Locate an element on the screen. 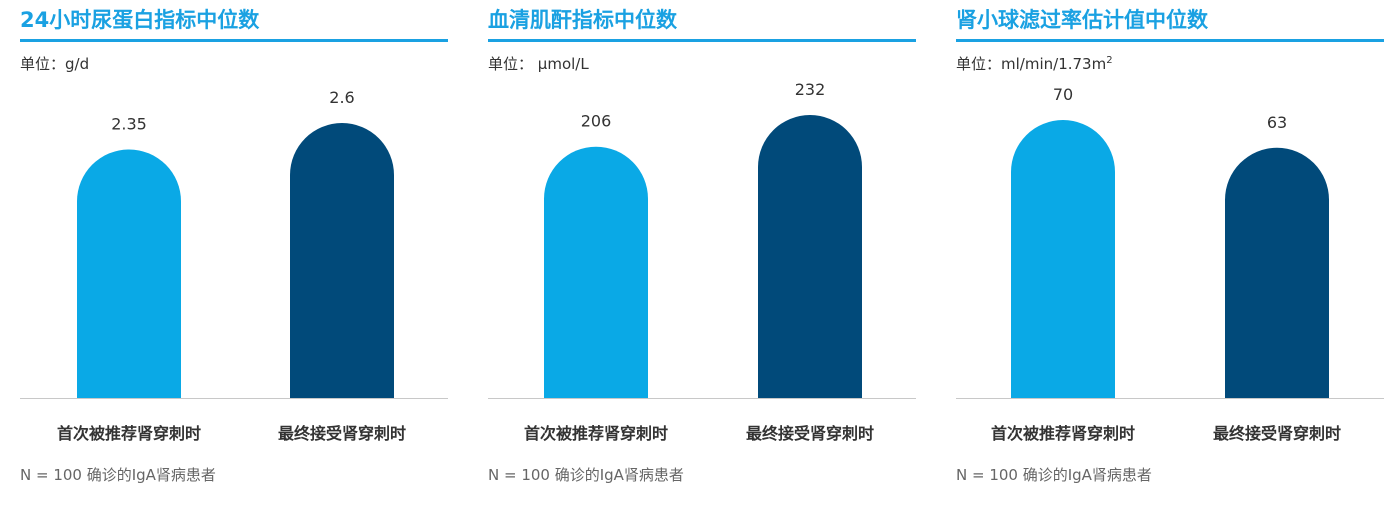 Image resolution: width=1387 pixels, height=513 pixels. chart-title: 24小时尿蛋白指标中位数 is located at coordinates (140, 20).